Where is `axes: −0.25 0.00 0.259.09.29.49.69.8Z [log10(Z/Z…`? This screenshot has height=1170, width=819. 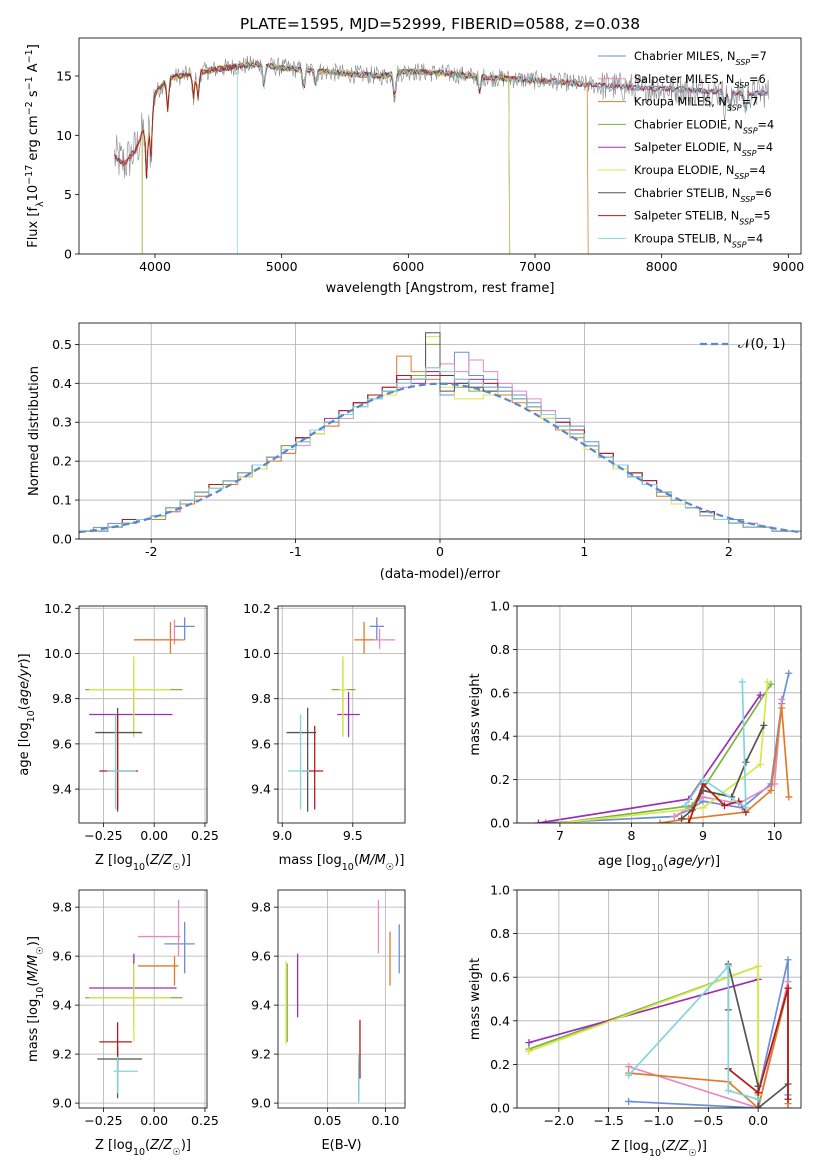 axes: −0.25 0.00 0.259.09.29.49.69.8Z [log10(Z/Z… is located at coordinates (122, 1023).